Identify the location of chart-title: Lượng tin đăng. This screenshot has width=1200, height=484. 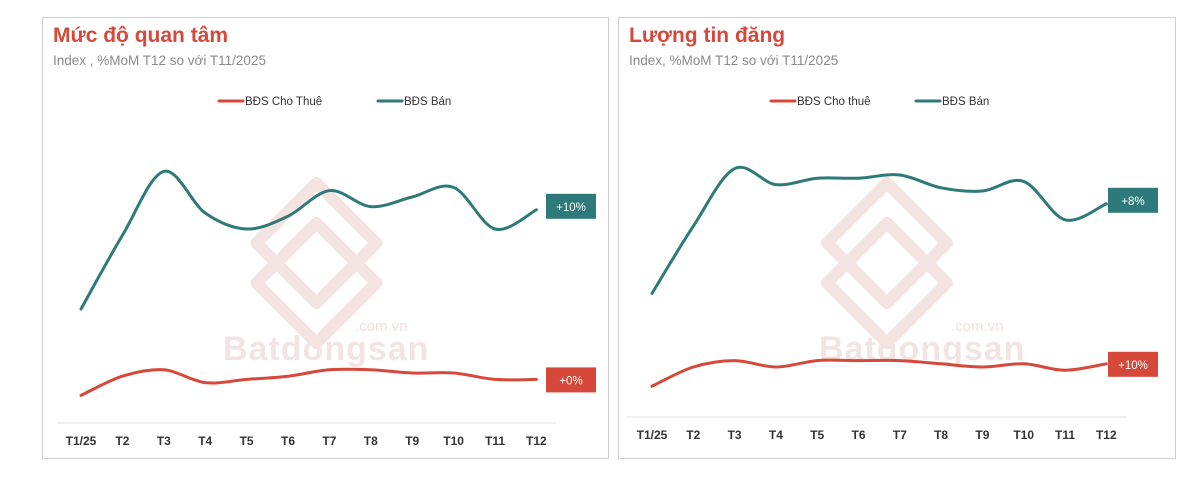
(707, 35).